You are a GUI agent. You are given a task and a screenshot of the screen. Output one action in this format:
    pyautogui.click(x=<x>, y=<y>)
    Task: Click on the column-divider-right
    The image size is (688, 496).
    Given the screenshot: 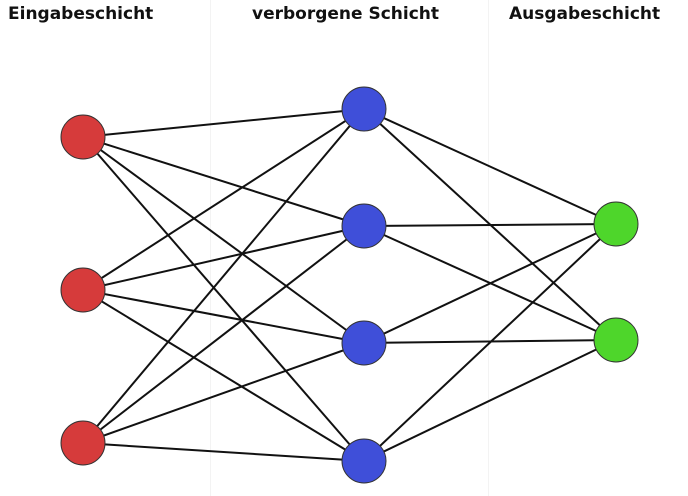 What is the action you would take?
    pyautogui.click(x=488, y=248)
    